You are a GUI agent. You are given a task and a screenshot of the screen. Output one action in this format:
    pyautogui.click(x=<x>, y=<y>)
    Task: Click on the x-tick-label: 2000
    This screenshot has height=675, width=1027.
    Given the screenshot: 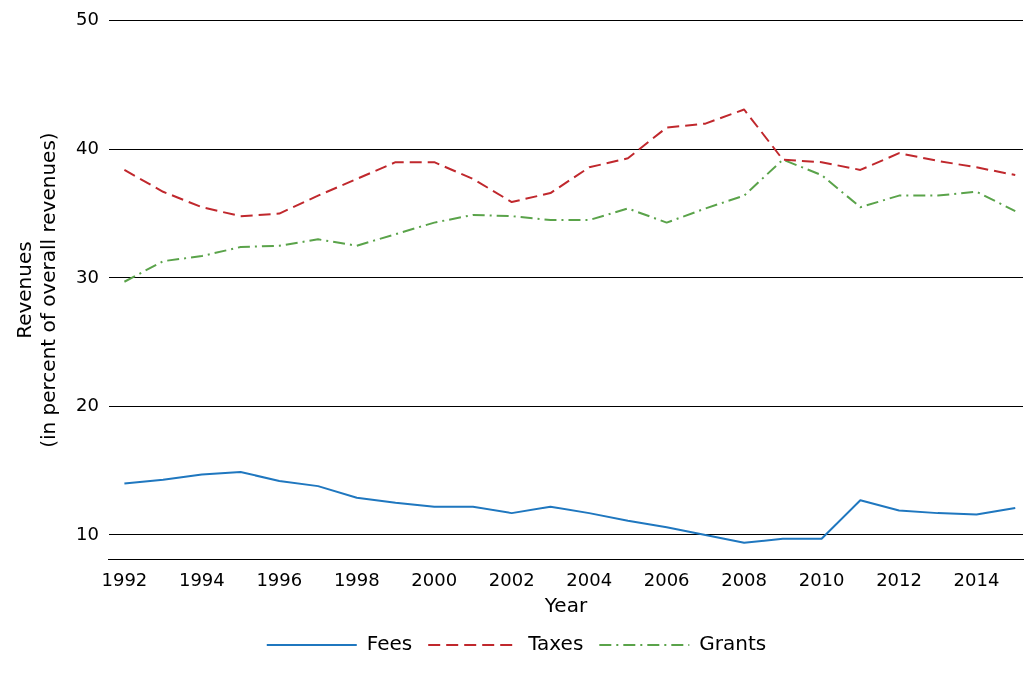 What is the action you would take?
    pyautogui.click(x=434, y=579)
    